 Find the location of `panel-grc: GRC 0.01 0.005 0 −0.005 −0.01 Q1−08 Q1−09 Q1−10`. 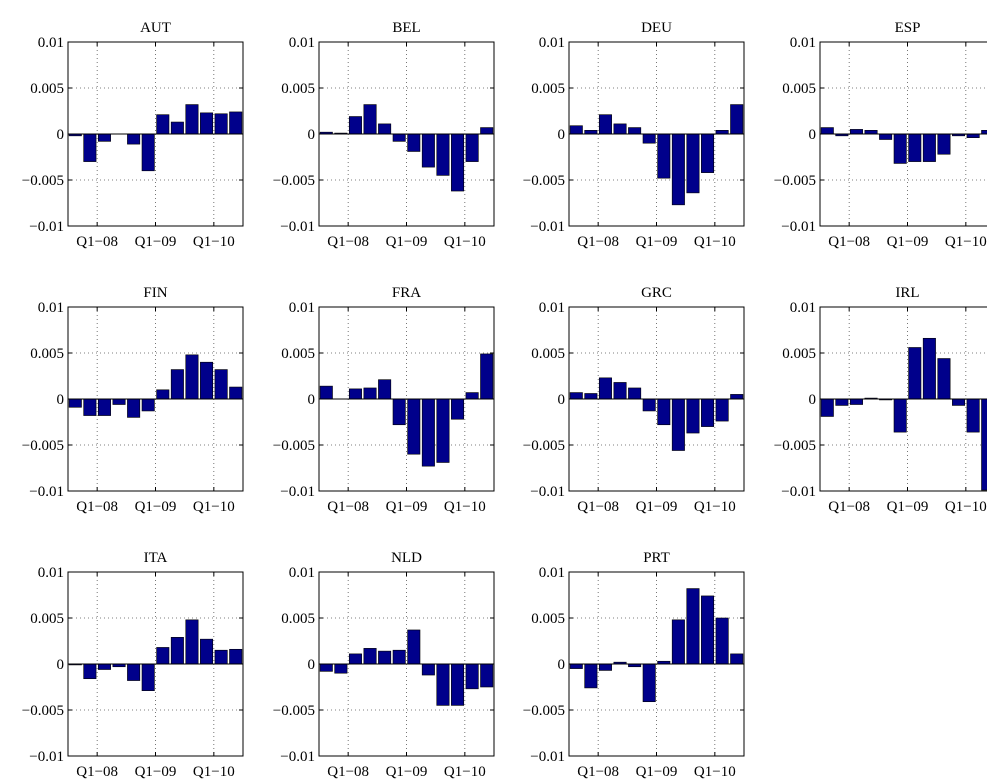

panel-grc: GRC 0.01 0.005 0 −0.005 −0.01 Q1−08 Q1−09 Q1−10 is located at coordinates (634, 400).